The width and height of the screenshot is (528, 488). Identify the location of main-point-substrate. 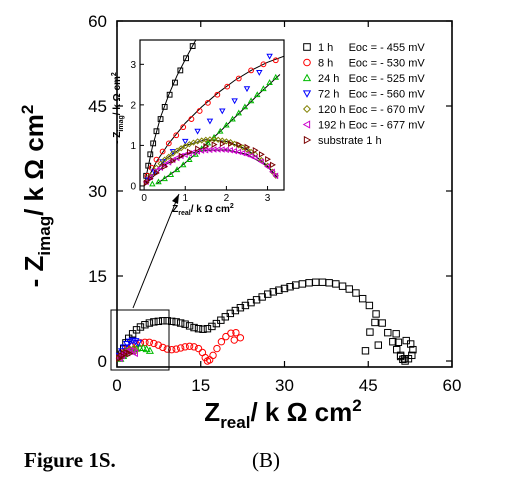
(120, 358).